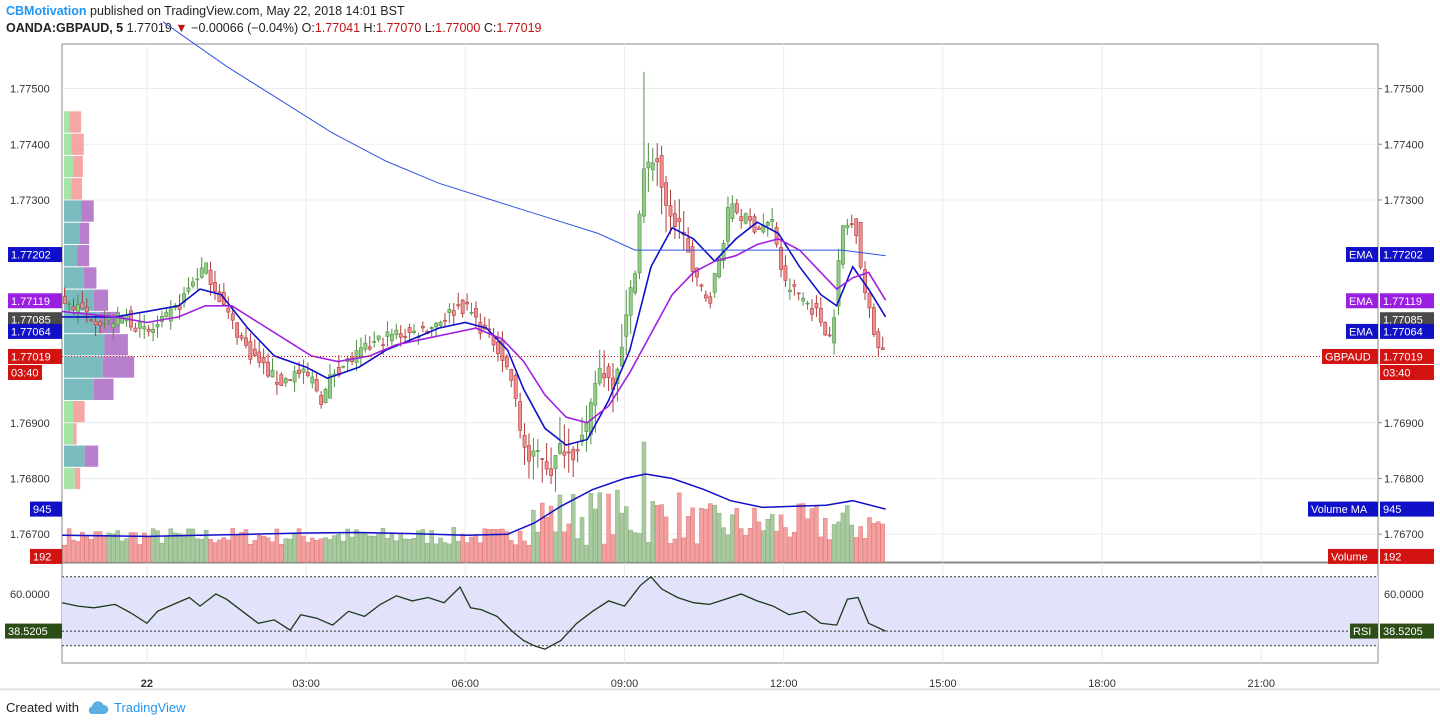 Image resolution: width=1440 pixels, height=727 pixels. Describe the element at coordinates (1407, 356) in the screenshot. I see `right-price-tag-bg` at that location.